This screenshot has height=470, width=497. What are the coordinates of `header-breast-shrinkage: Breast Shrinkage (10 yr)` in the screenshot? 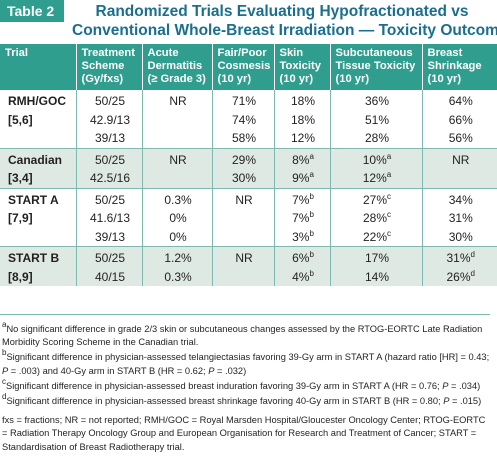 It's located at (459, 67).